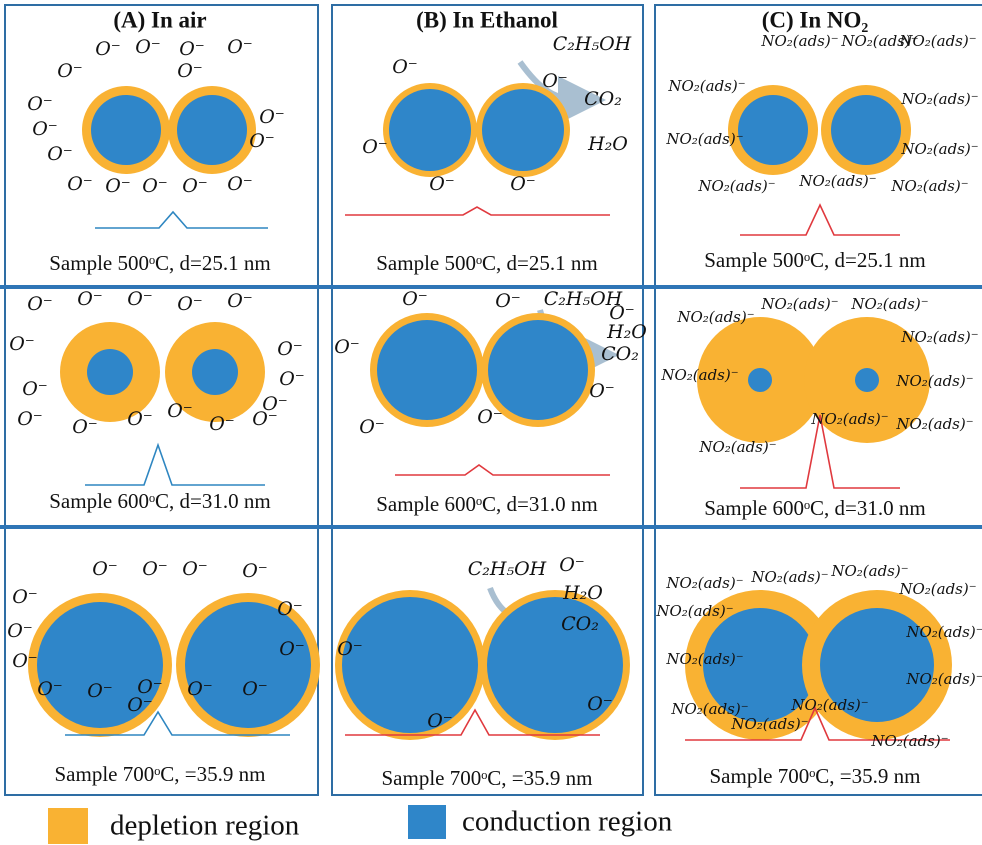  Describe the element at coordinates (567, 822) in the screenshot. I see `legend-label: conduction region` at that location.